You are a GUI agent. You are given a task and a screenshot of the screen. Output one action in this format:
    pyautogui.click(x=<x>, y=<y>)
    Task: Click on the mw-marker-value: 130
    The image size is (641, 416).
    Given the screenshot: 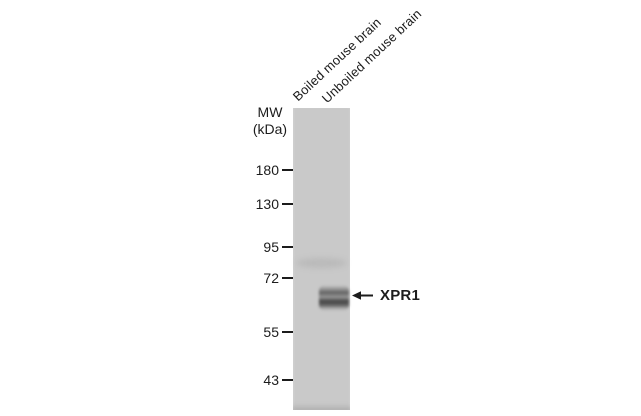 What is the action you would take?
    pyautogui.click(x=267, y=204)
    